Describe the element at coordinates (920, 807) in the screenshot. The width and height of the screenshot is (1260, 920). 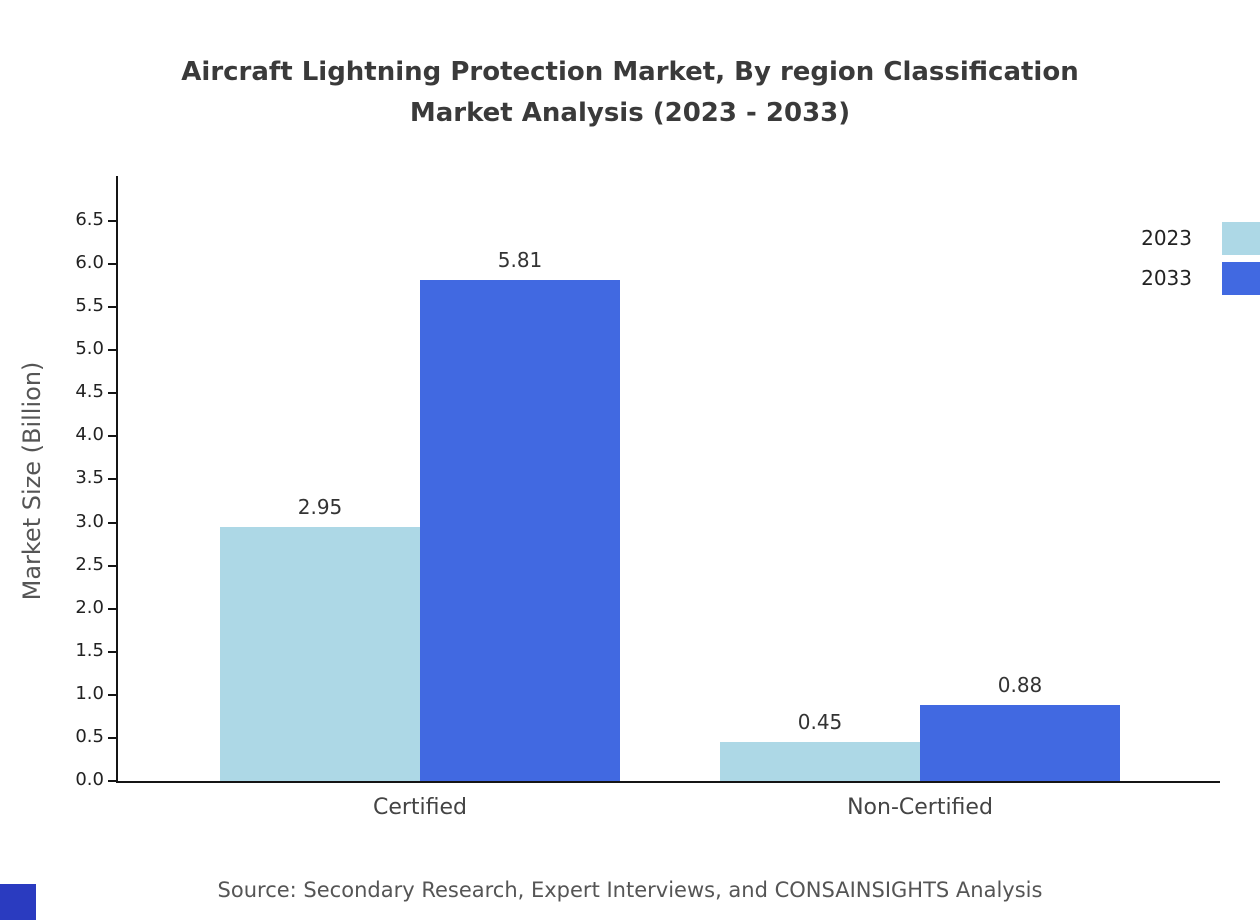
I see `x-category-label: Non-Certified` at that location.